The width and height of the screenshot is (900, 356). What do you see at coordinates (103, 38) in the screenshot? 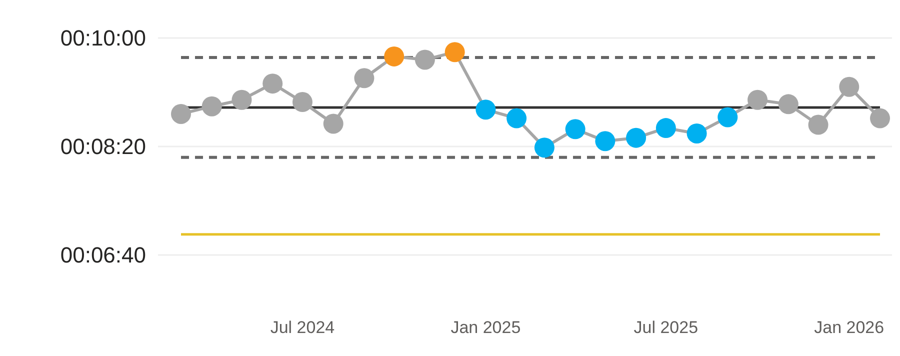
I see `y-tick-label: 00:10:00` at bounding box center [103, 38].